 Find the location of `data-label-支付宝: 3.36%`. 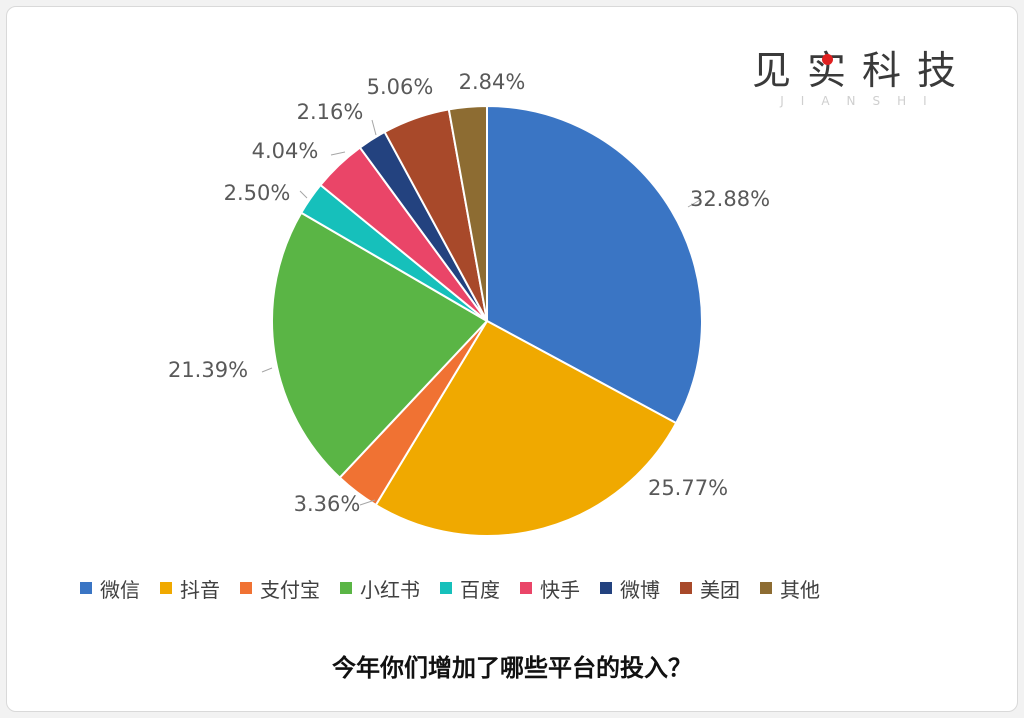

data-label-支付宝: 3.36% is located at coordinates (327, 504).